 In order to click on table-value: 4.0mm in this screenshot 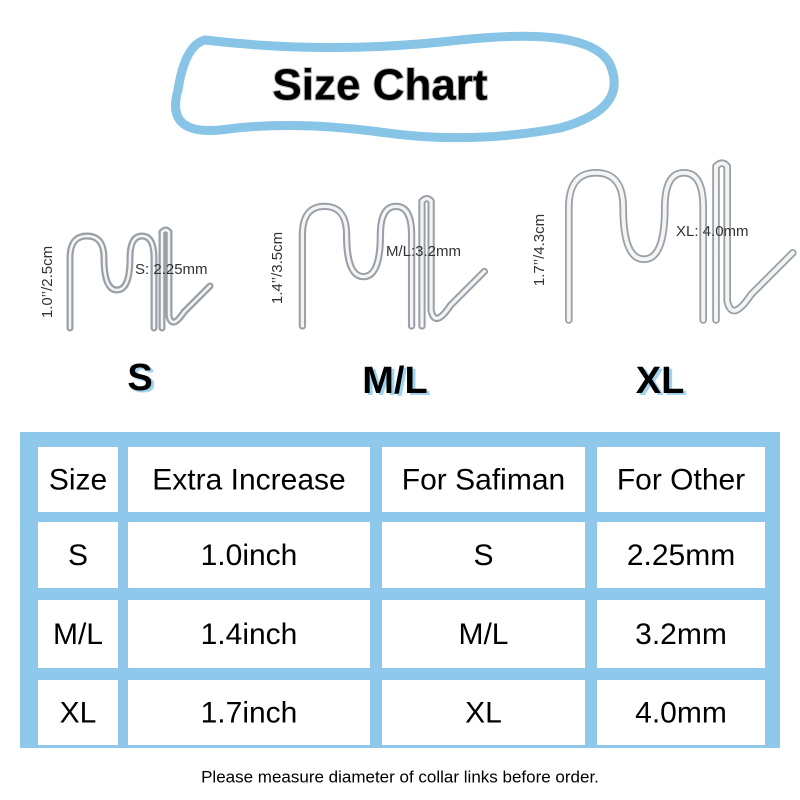, I will do `click(681, 712)`.